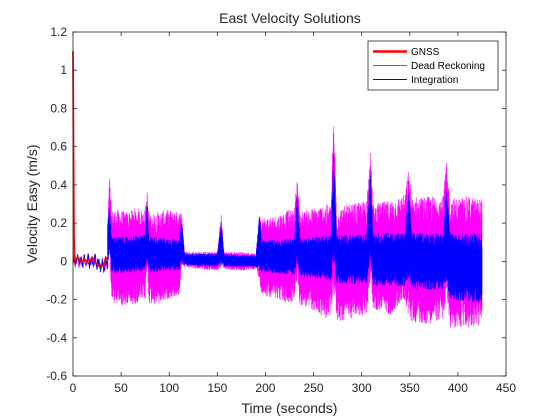 The image size is (560, 420). Describe the element at coordinates (73, 388) in the screenshot. I see `x-tick-label: 0` at that location.